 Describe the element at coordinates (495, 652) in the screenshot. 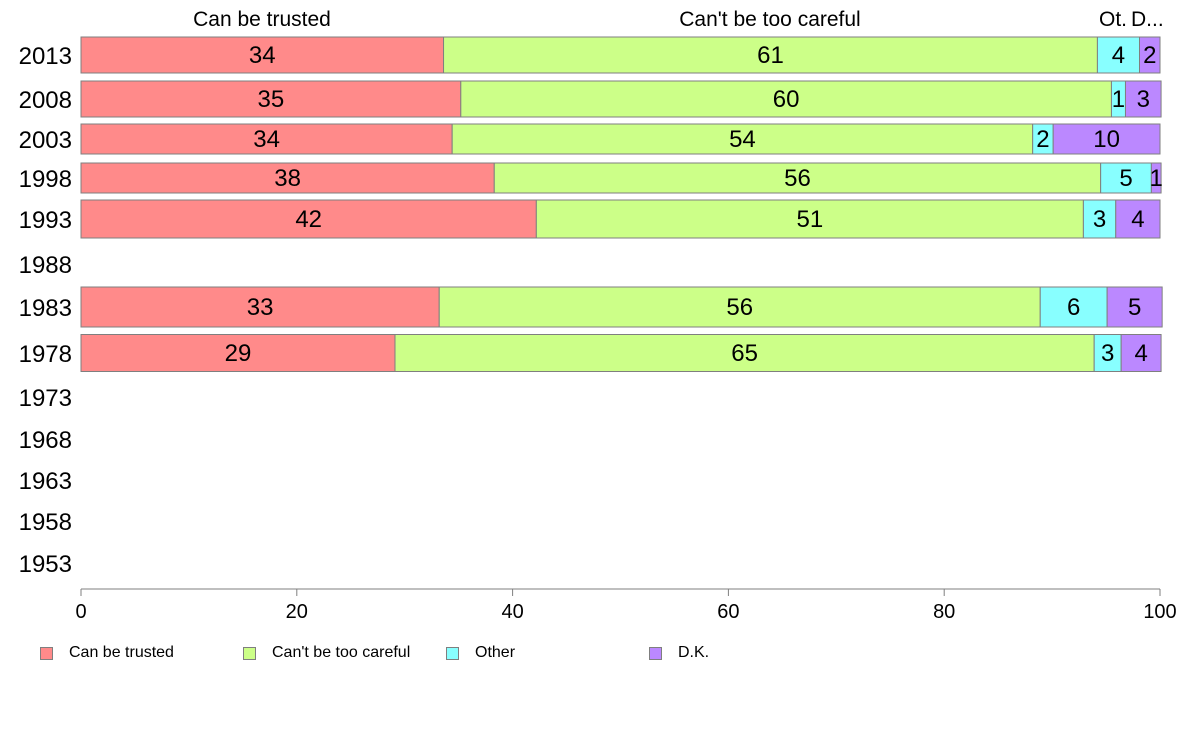

I see `legend-label: Other` at that location.